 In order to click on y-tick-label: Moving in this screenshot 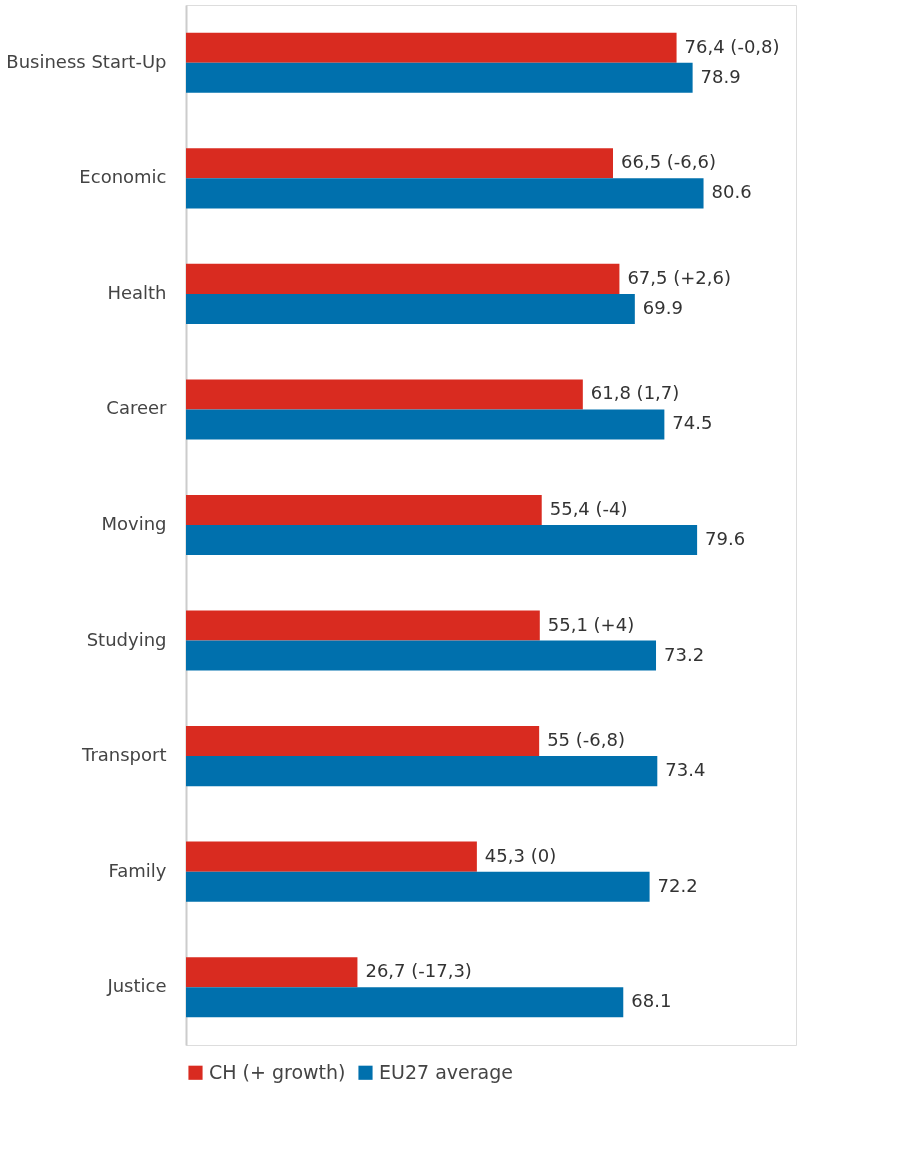, I will do `click(134, 523)`.